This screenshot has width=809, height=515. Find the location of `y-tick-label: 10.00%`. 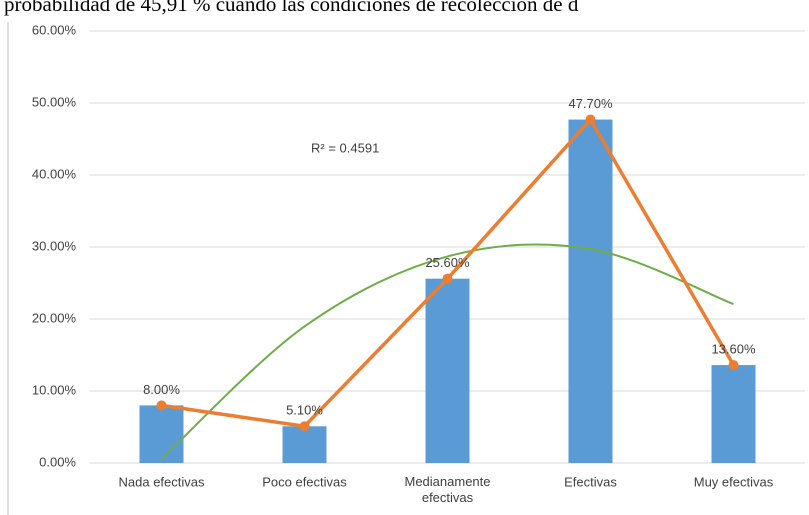

y-tick-label: 10.00% is located at coordinates (54, 389).